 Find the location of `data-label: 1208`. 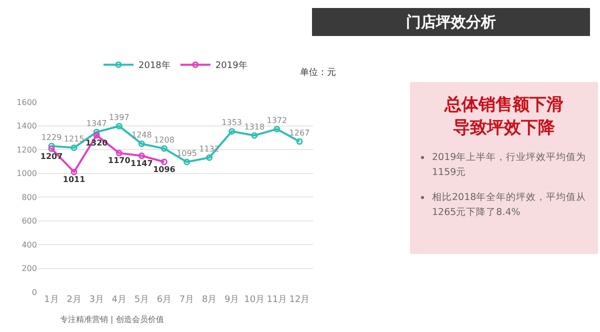

data-label: 1208 is located at coordinates (164, 139).